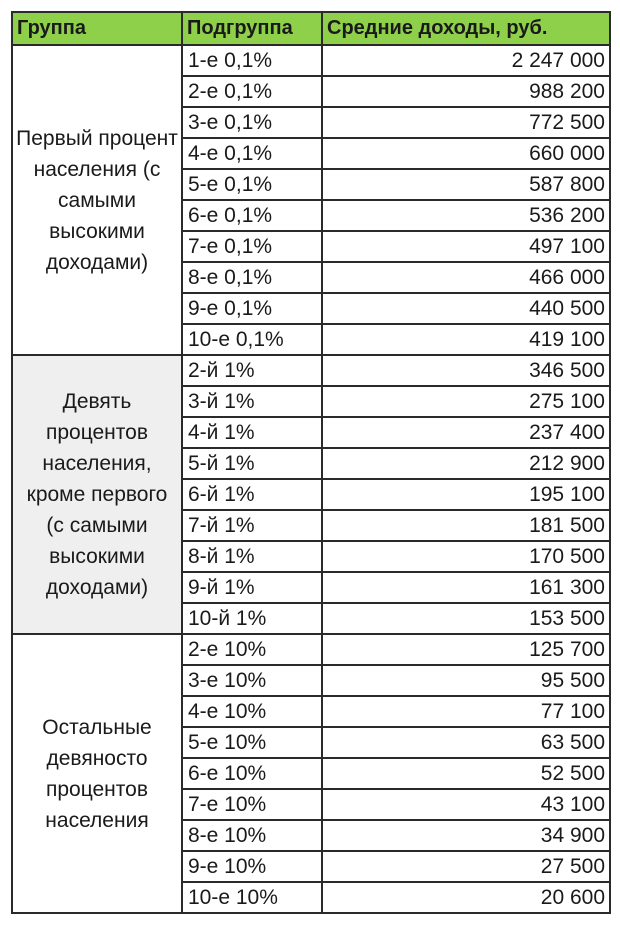 The height and width of the screenshot is (930, 620). Describe the element at coordinates (466, 680) in the screenshot. I see `income-value-cell: 95 500` at that location.